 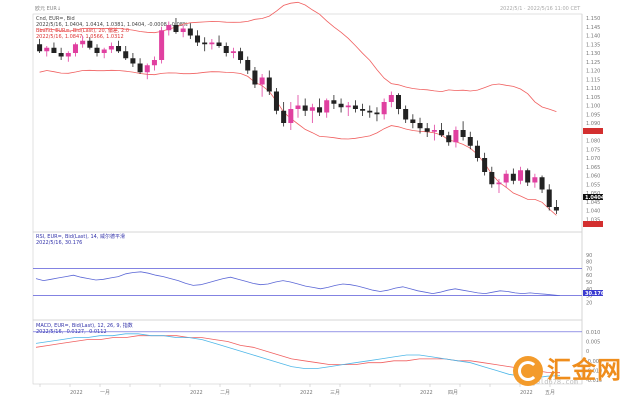 What do you see at coordinates (593, 203) in the screenshot?
I see `price-tick-label: 1.045` at bounding box center [593, 203].